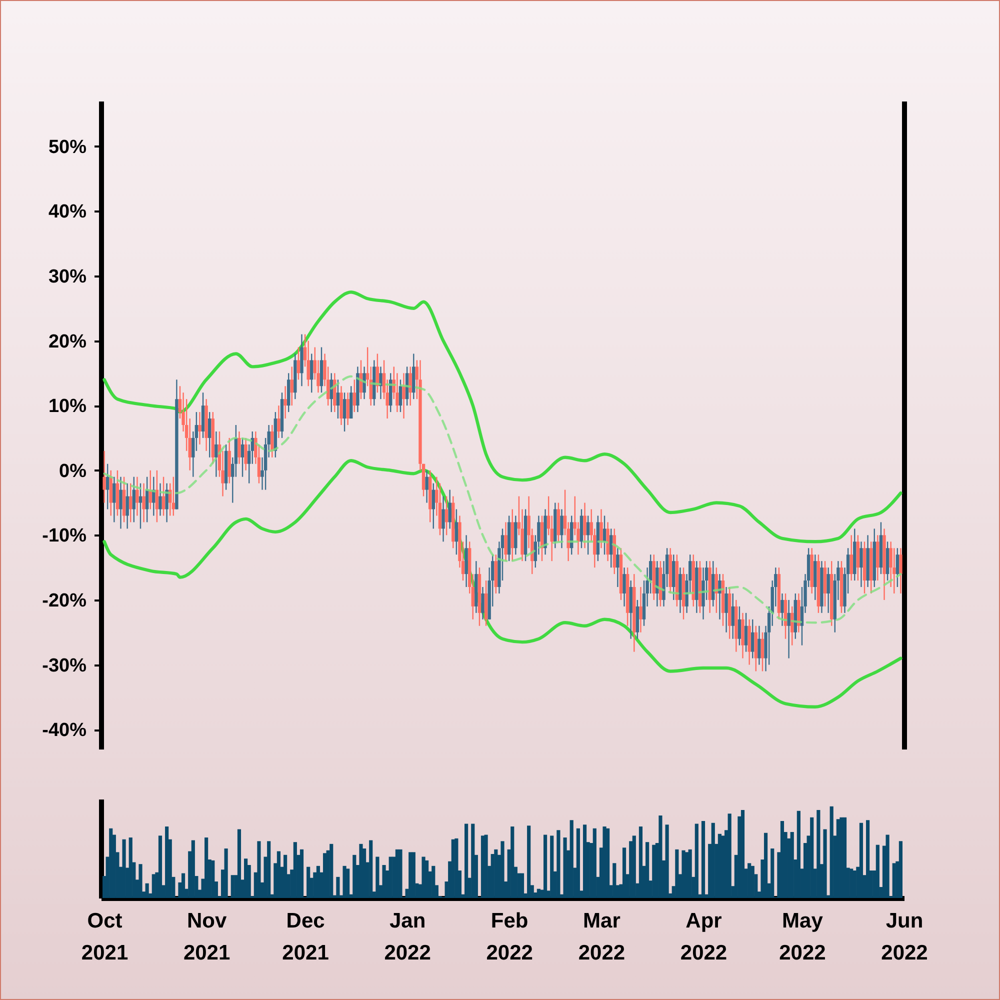 Image resolution: width=1000 pixels, height=1000 pixels. What do you see at coordinates (64, 665) in the screenshot?
I see `y-tick-label: -30%` at bounding box center [64, 665].